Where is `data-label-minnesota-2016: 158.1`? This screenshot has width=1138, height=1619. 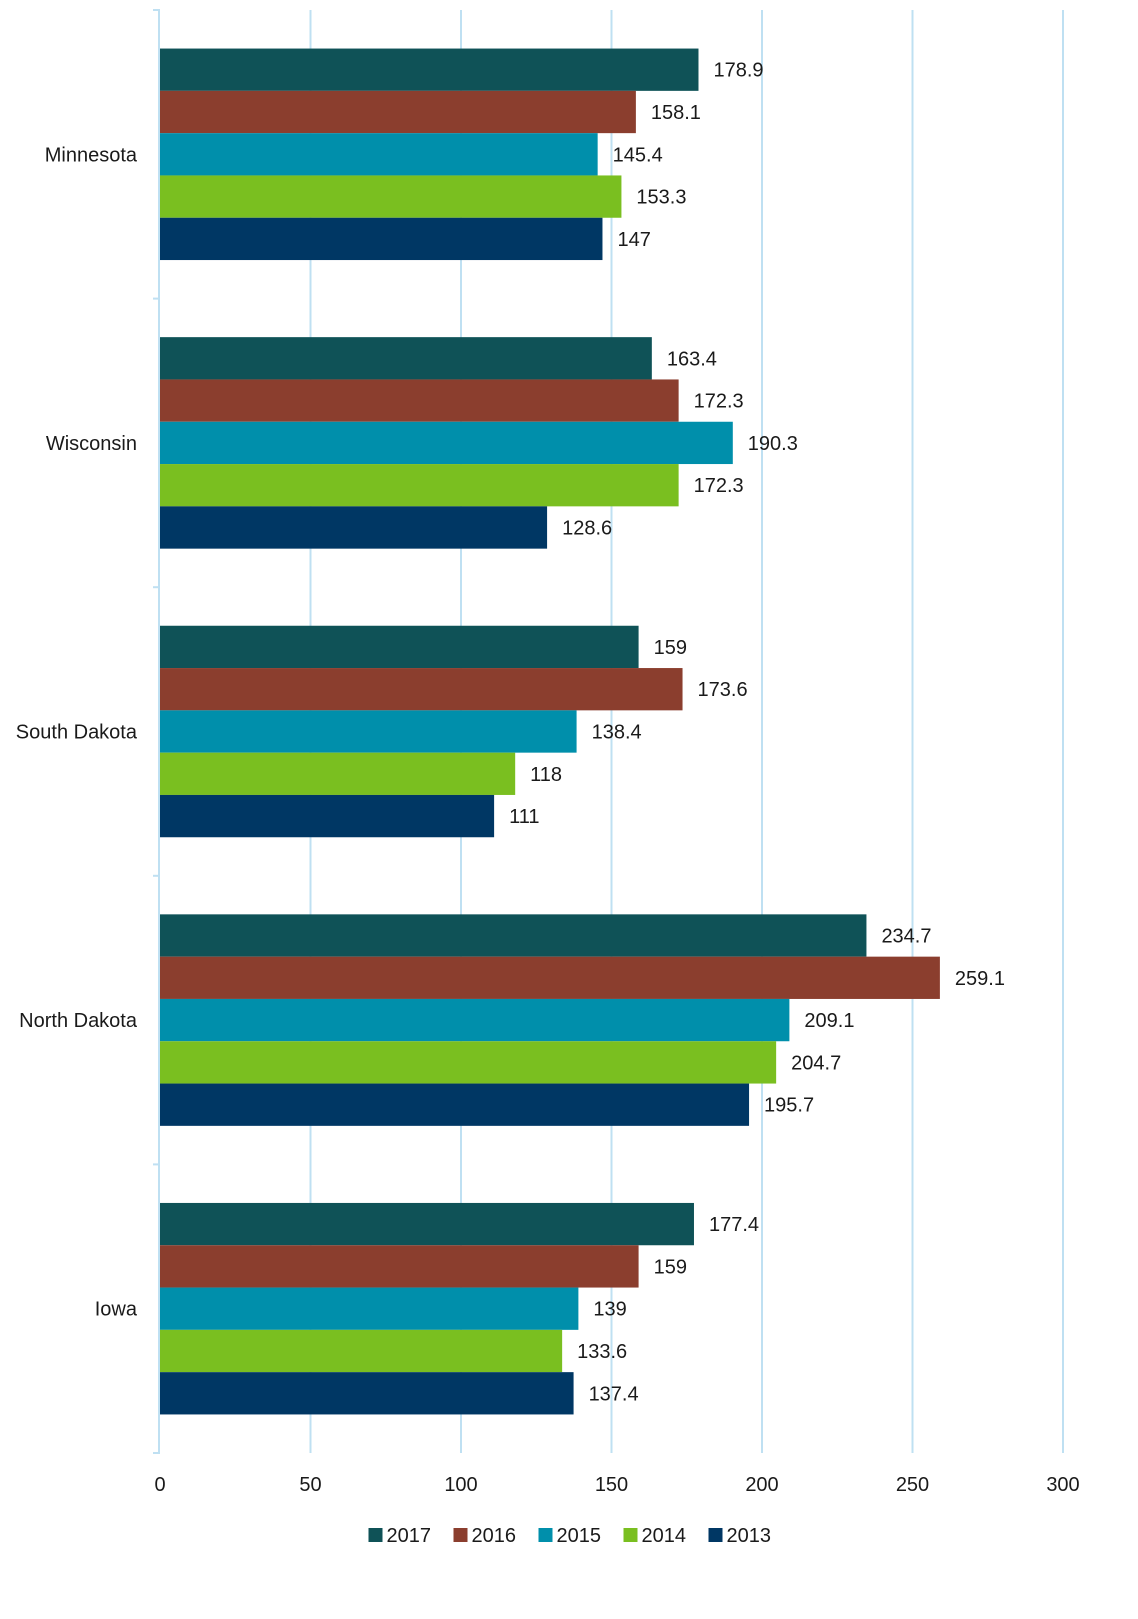 data-label-minnesota-2016: 158.1 is located at coordinates (676, 113).